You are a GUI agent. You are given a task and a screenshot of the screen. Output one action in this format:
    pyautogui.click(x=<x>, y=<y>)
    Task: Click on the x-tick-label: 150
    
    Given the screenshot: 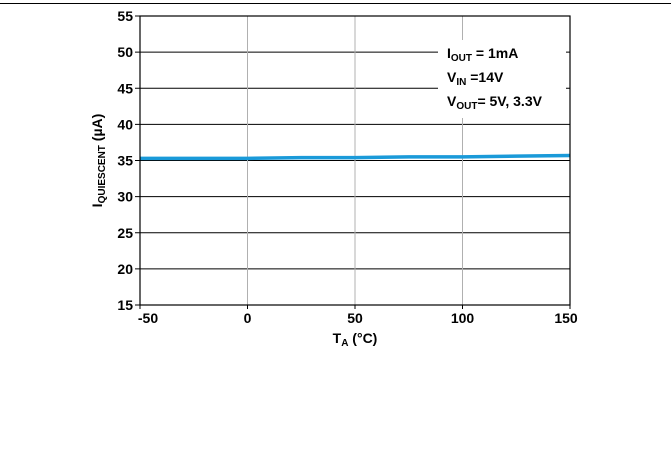 What is the action you would take?
    pyautogui.click(x=566, y=318)
    